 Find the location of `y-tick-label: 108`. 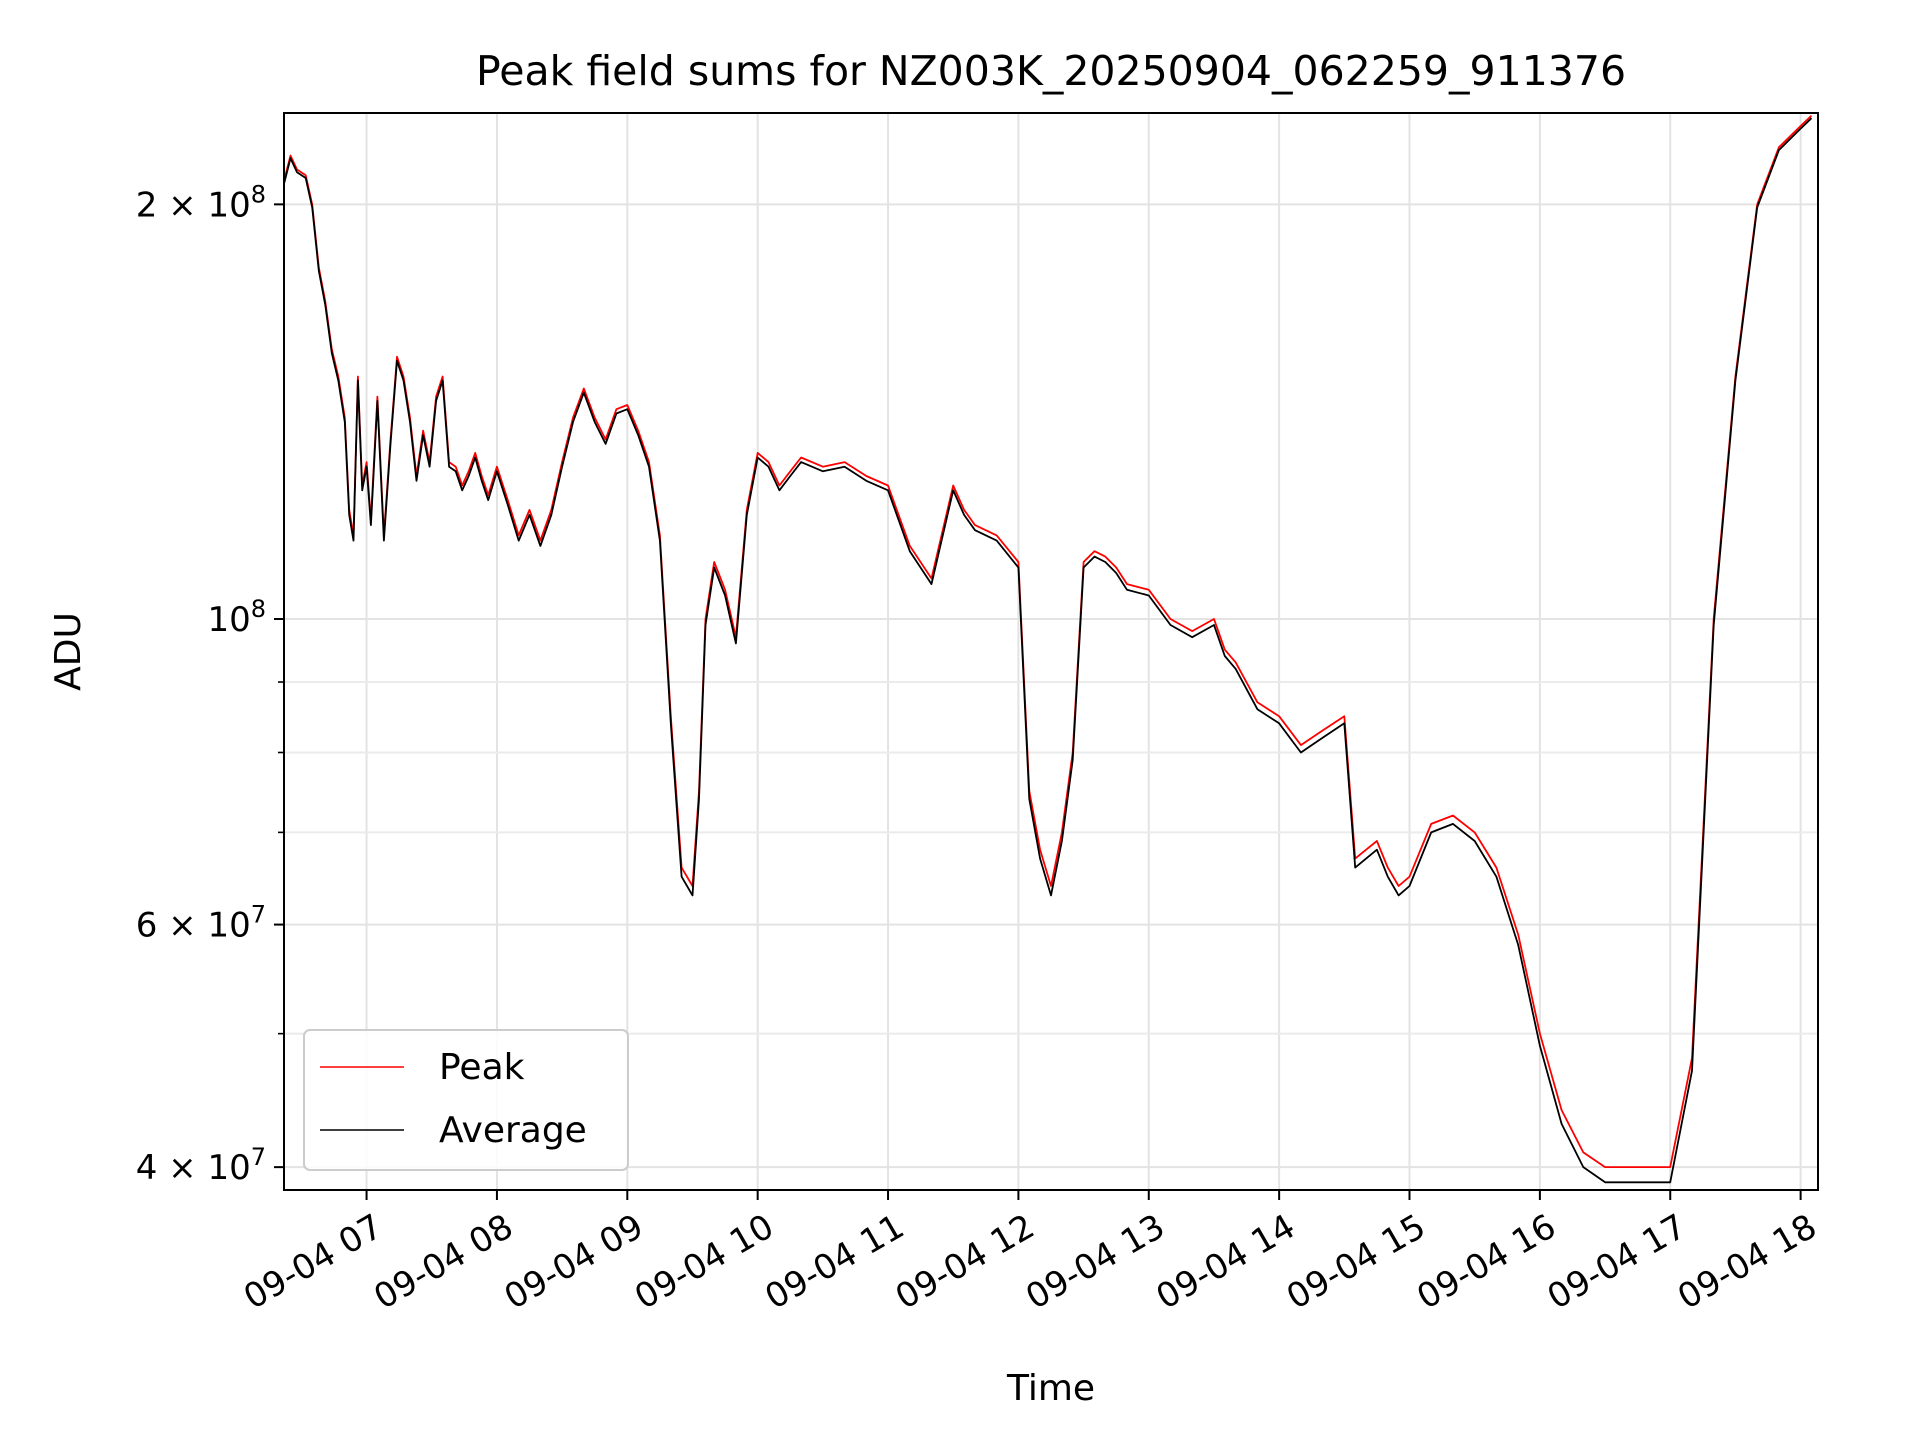

y-tick-label: 108 is located at coordinates (236, 617).